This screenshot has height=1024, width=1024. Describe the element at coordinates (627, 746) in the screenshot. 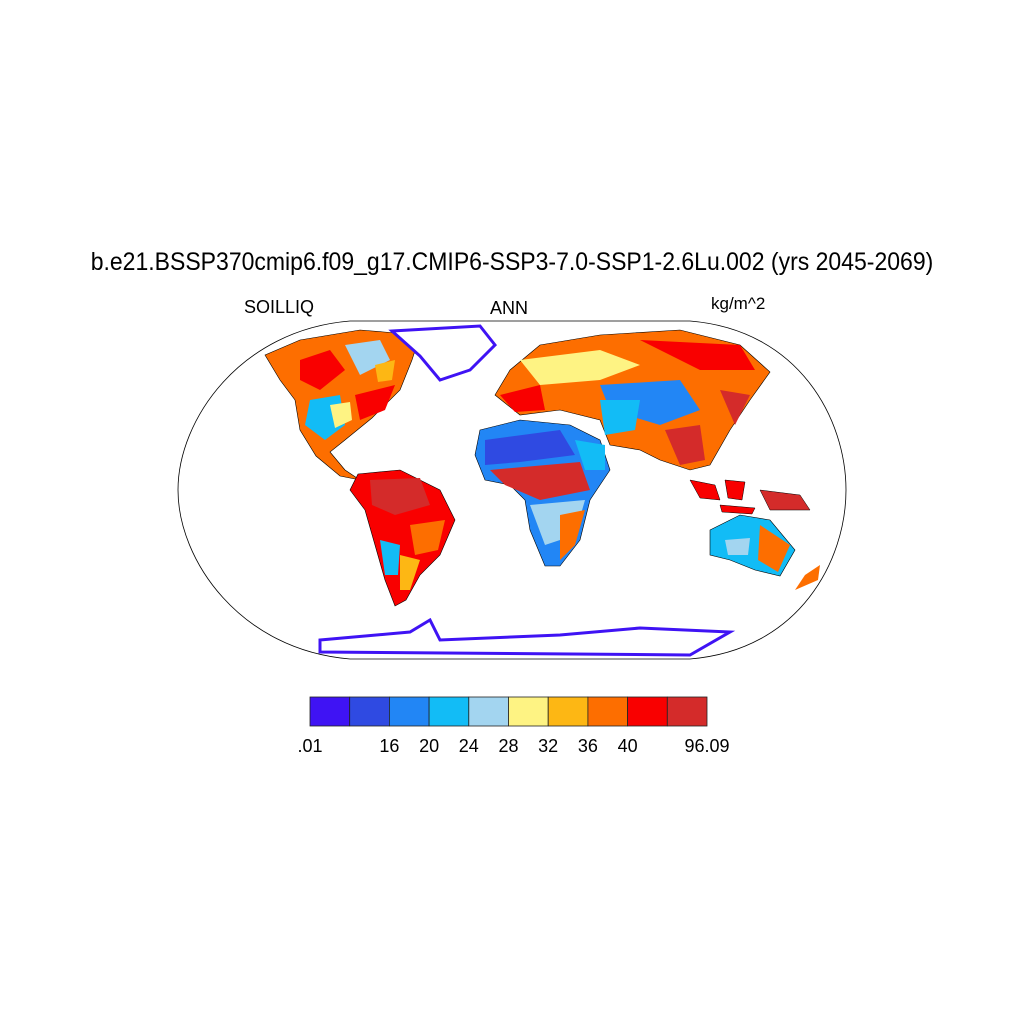

I see `colorbar-label: 40` at that location.